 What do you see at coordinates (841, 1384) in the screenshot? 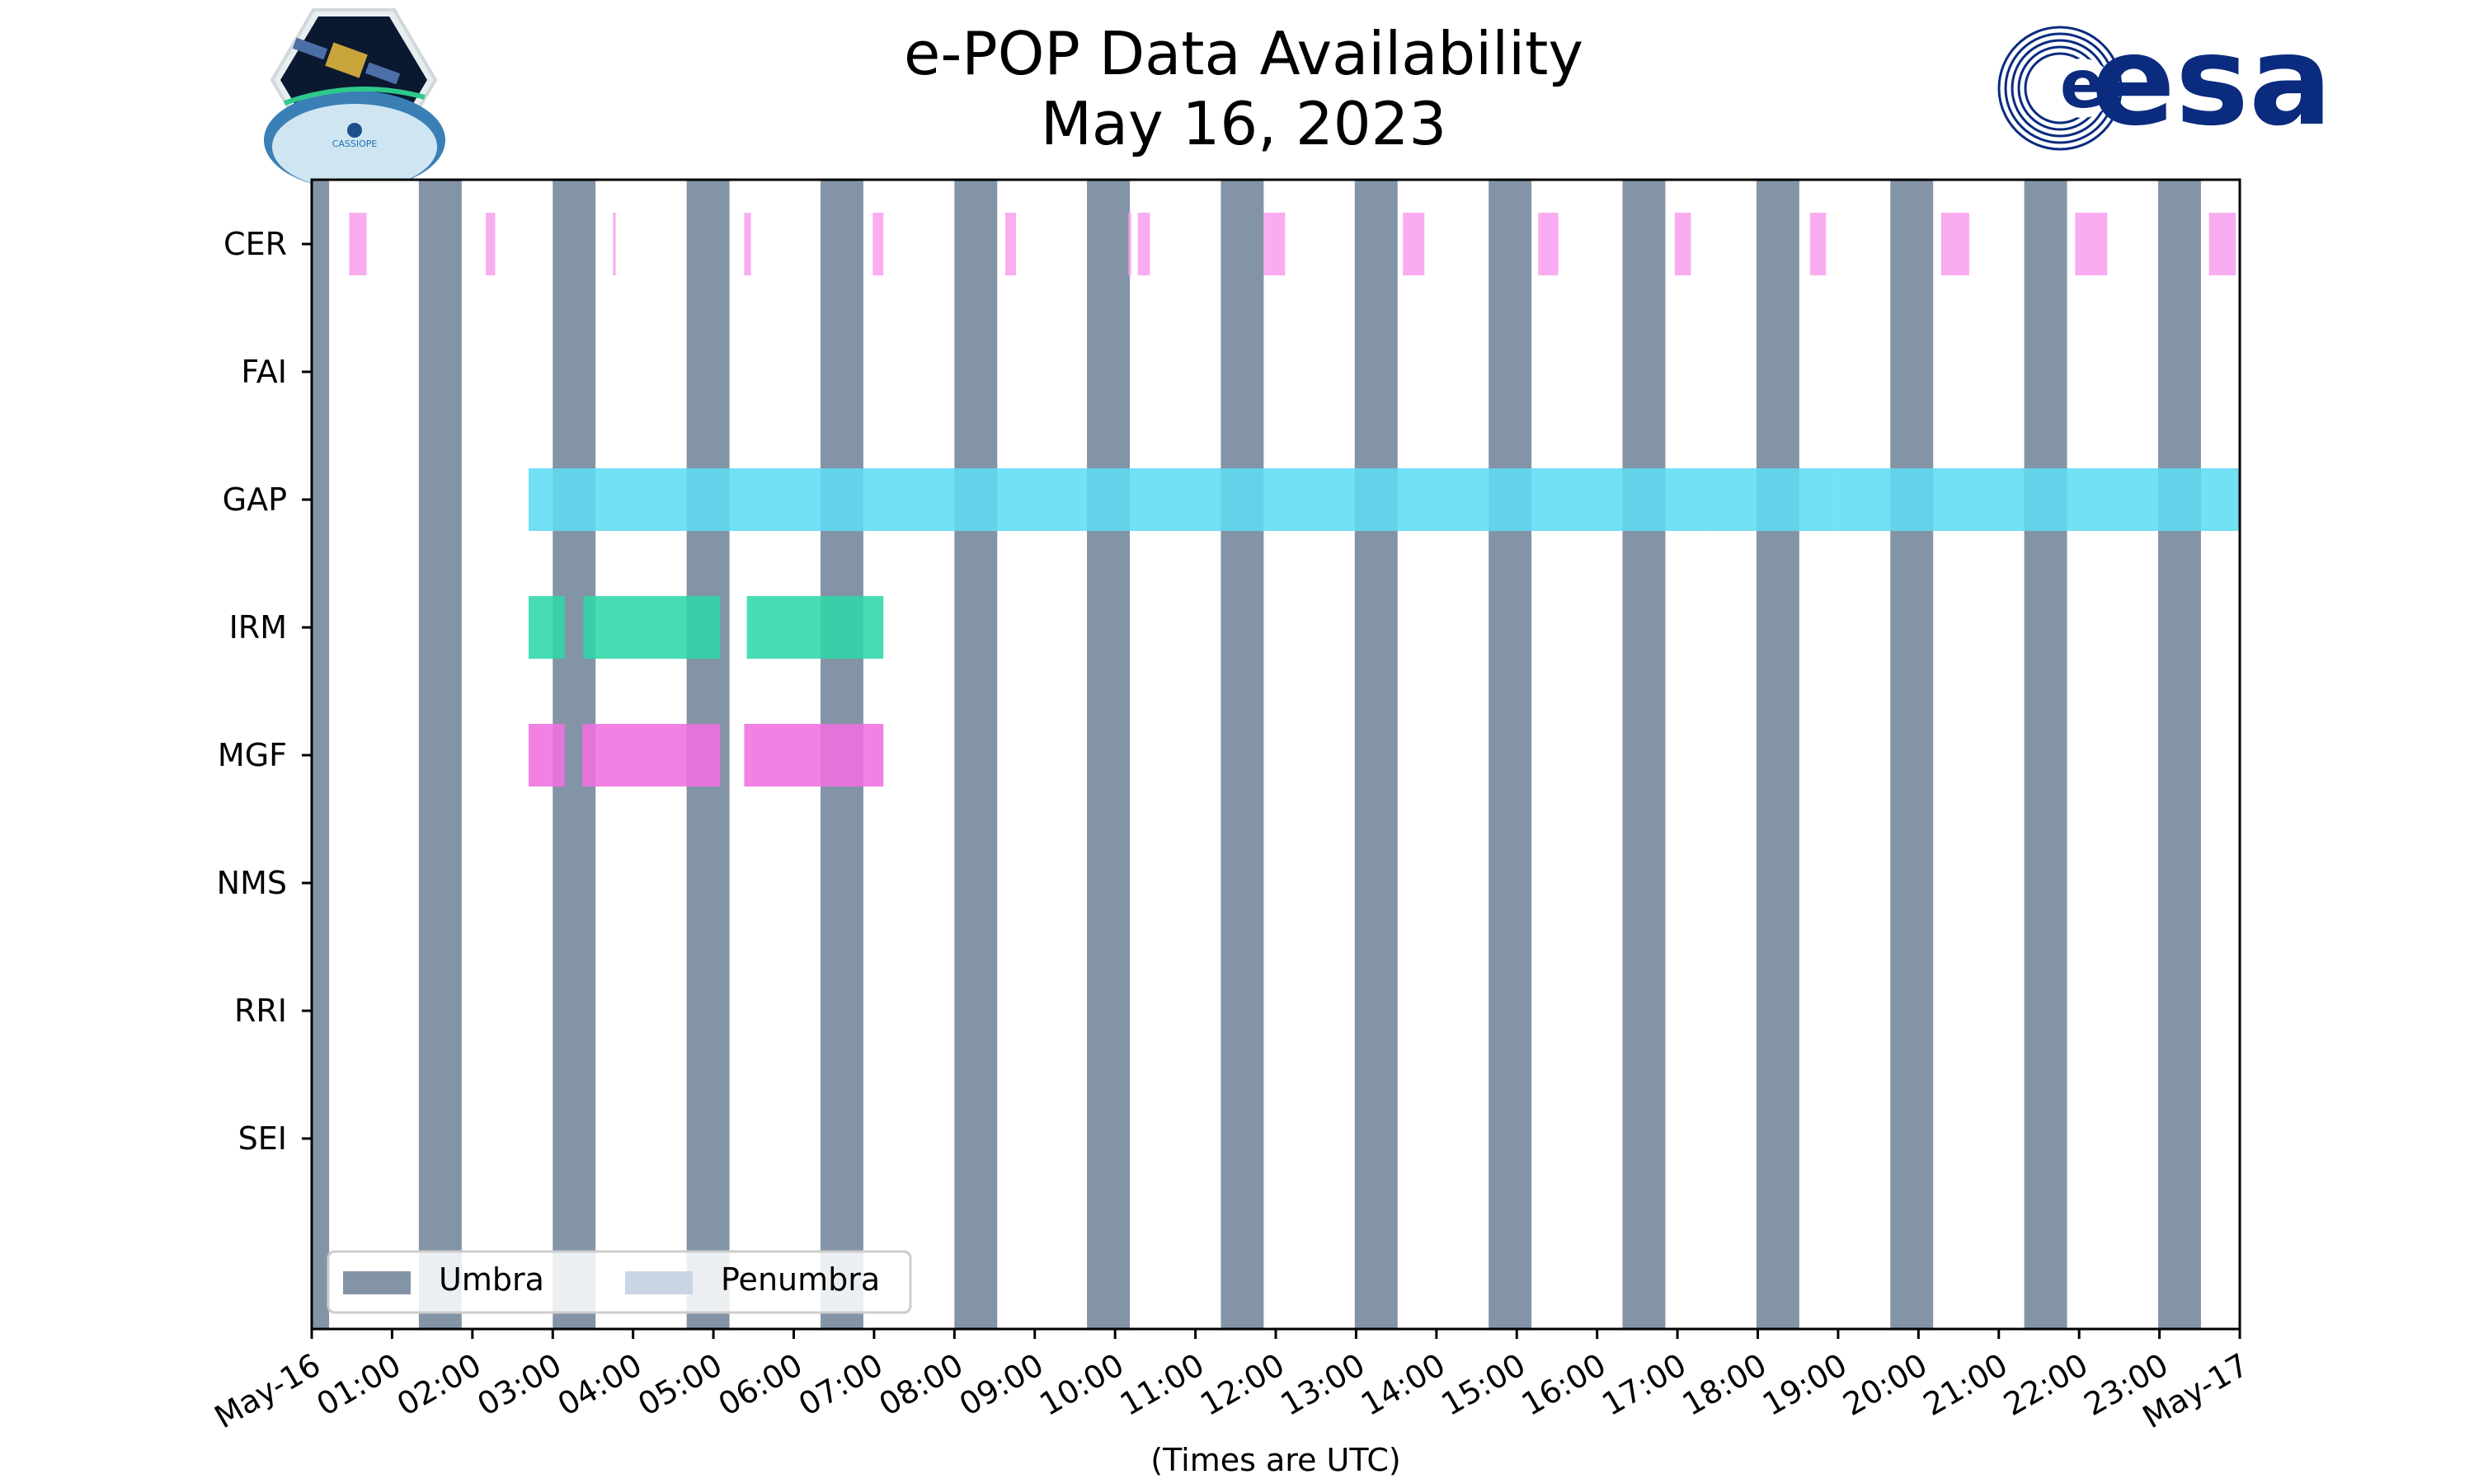
I see `x-tick-label: 07:00` at bounding box center [841, 1384].